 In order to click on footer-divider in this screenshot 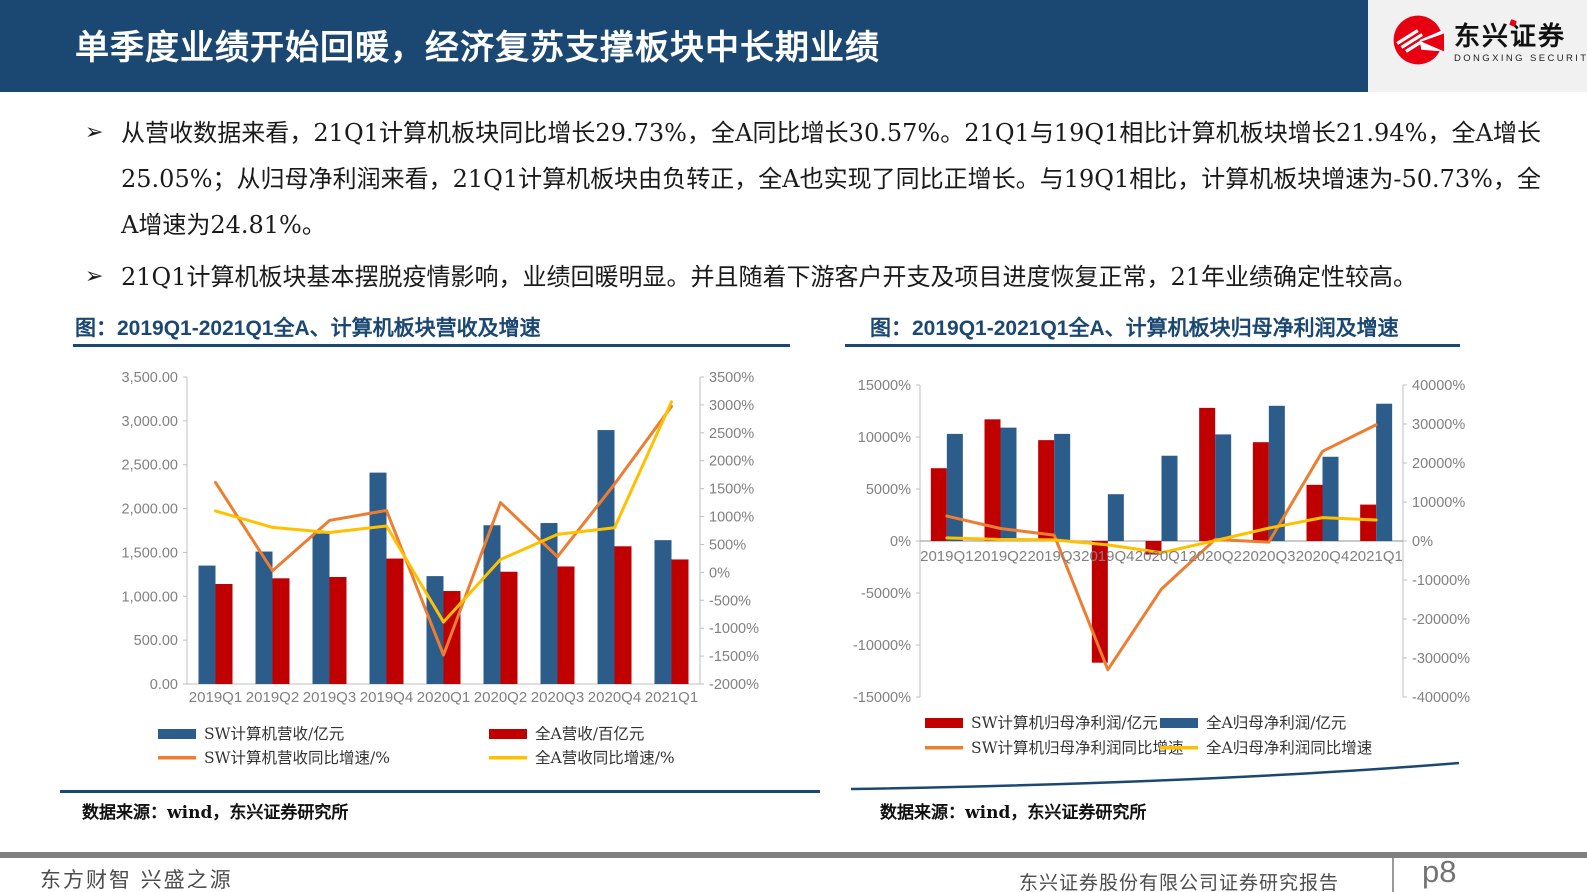, I will do `click(793, 855)`.